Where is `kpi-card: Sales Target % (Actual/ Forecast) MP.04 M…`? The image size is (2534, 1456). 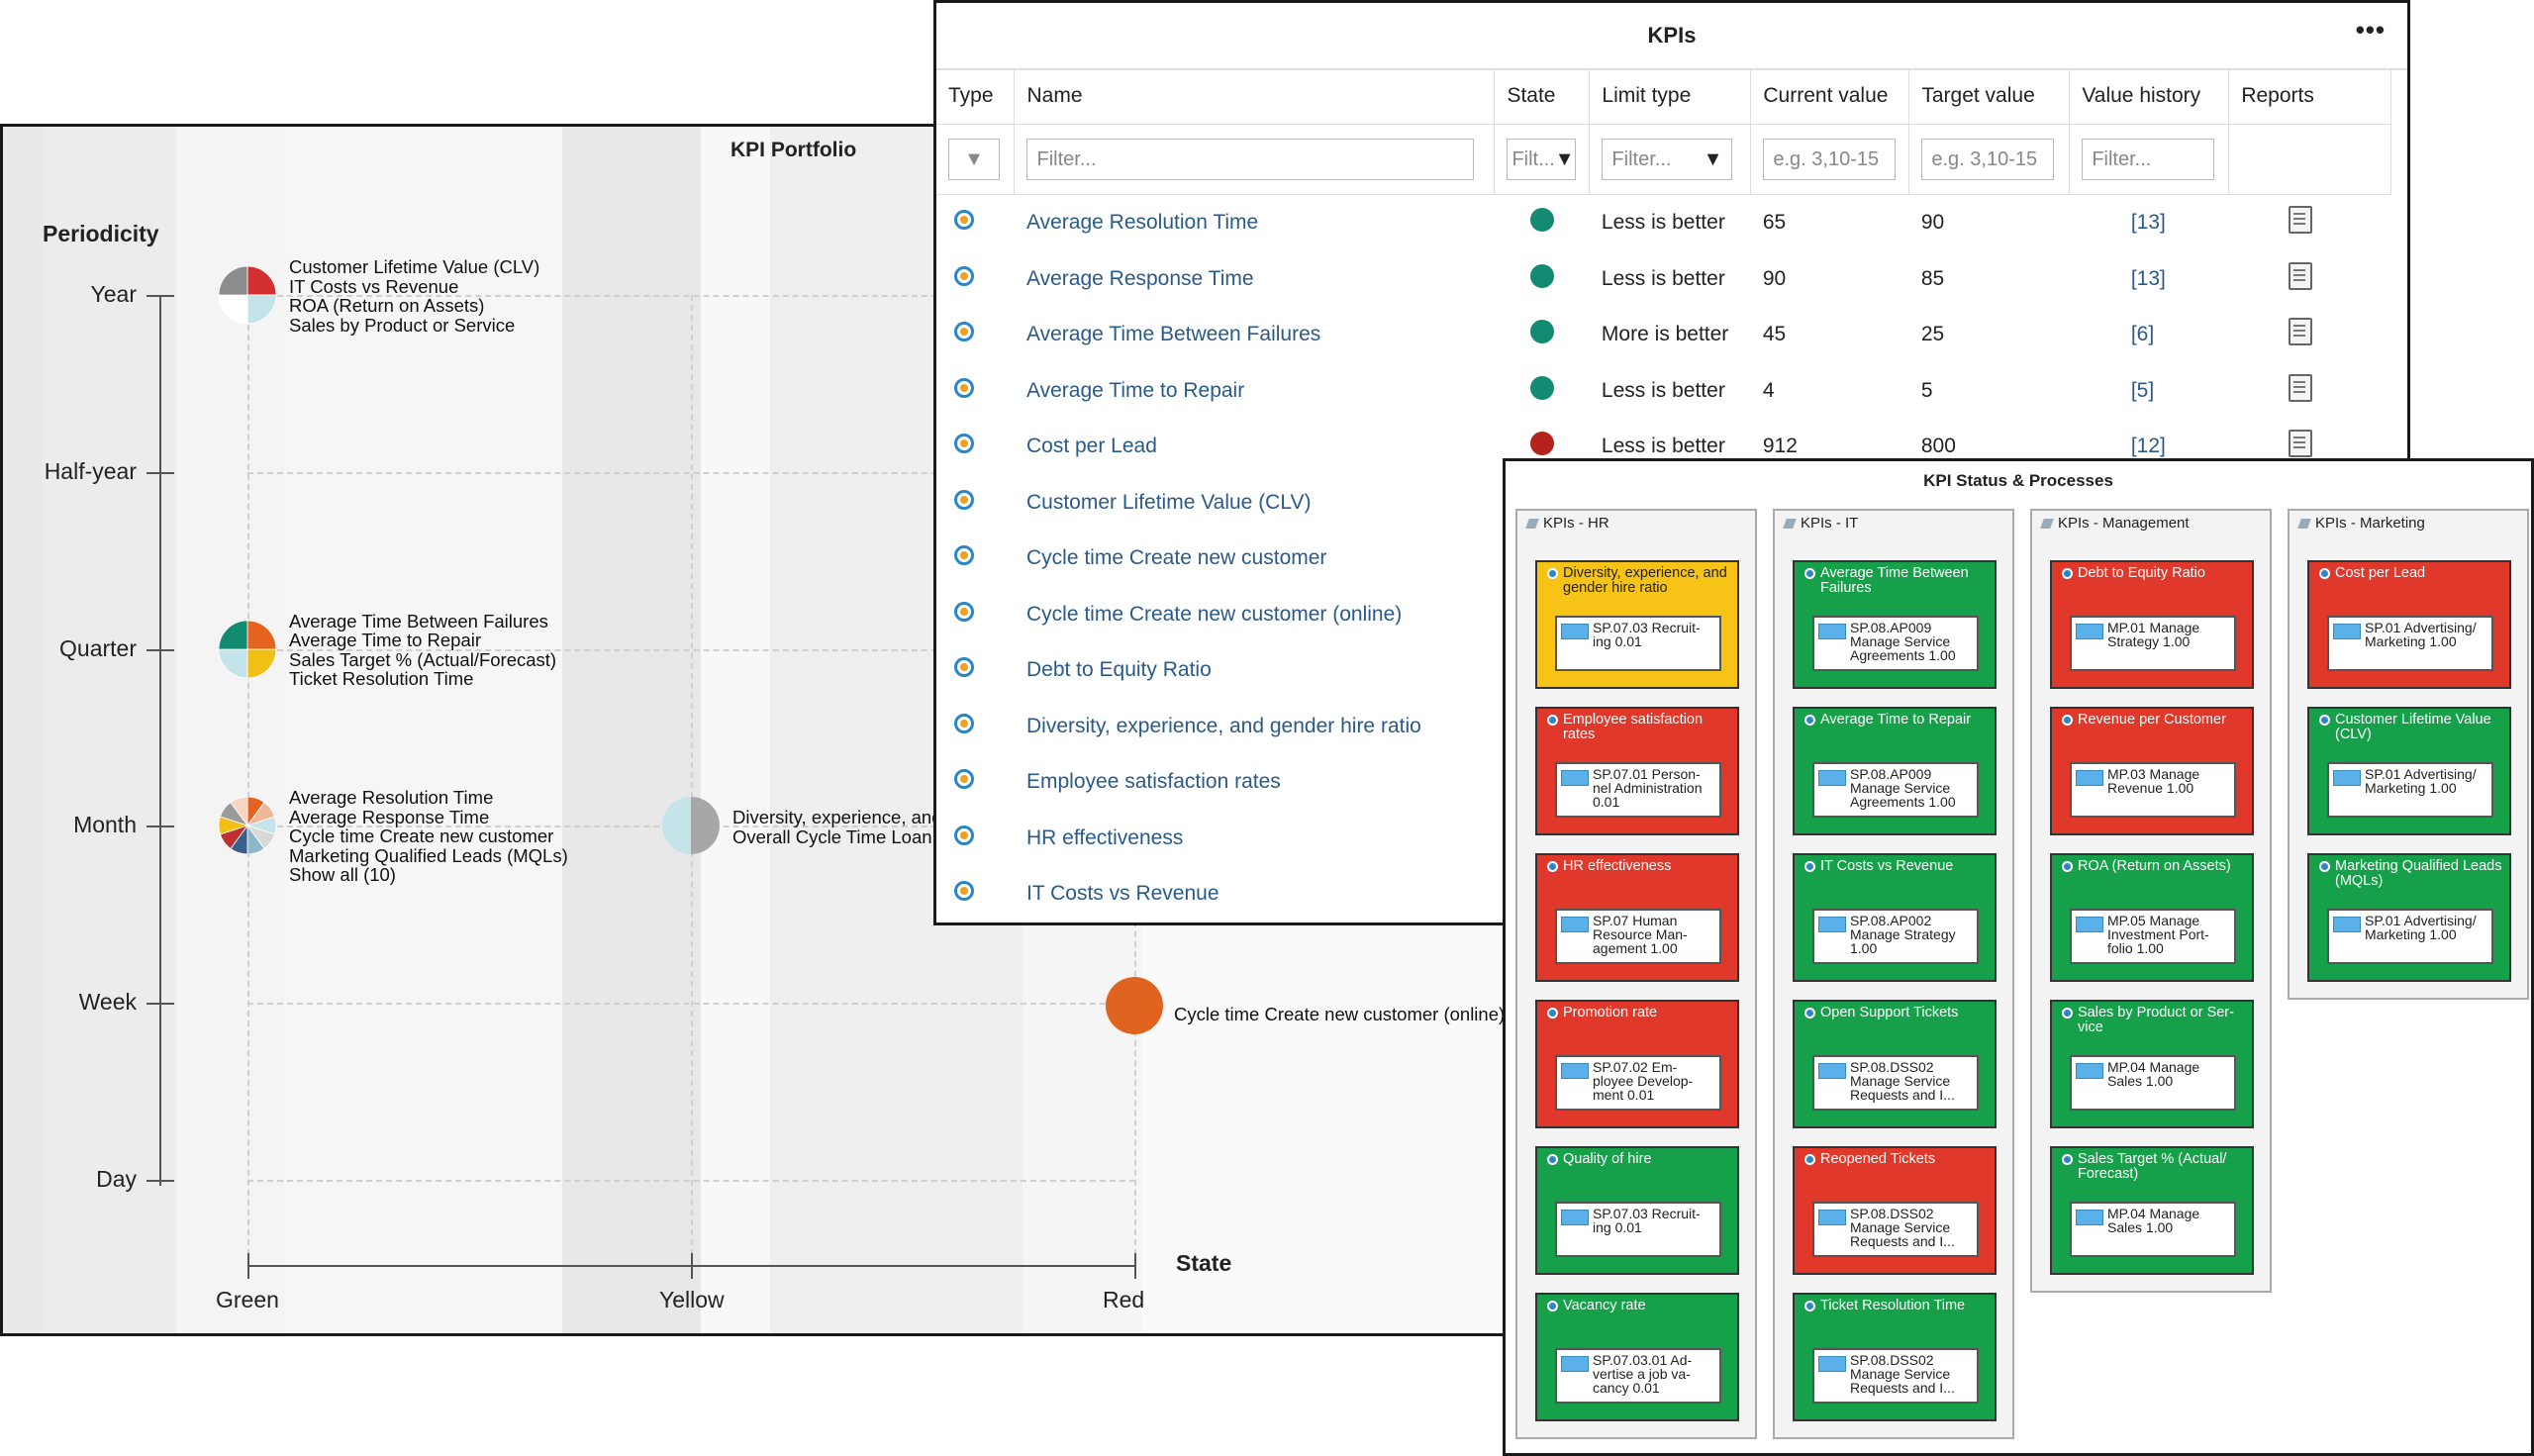 kpi-card: Sales Target % (Actual/ Forecast) MP.04 M… is located at coordinates (2152, 1210).